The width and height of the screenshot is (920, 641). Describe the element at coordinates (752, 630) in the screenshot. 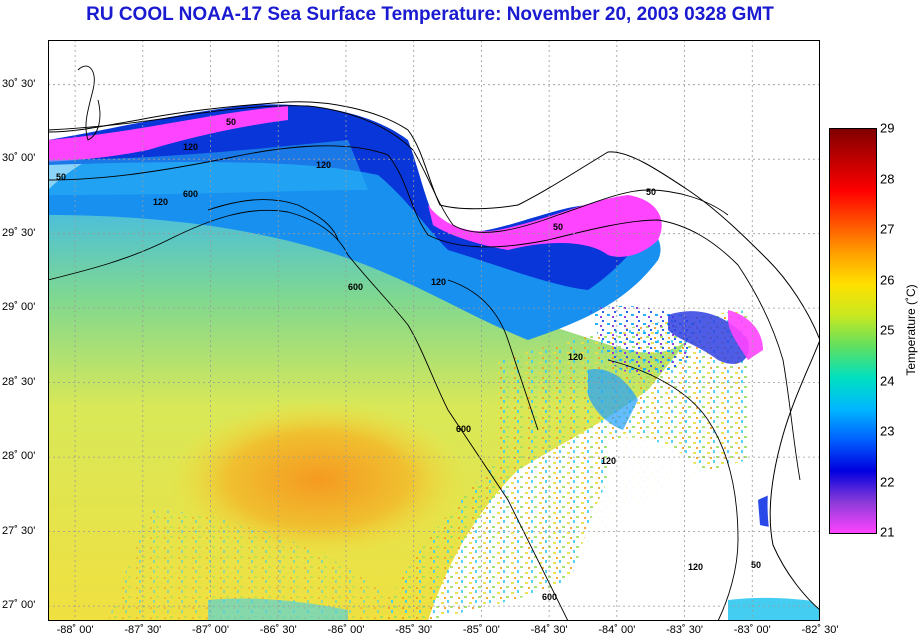

I see `longitude-label: -83˚ 00'` at that location.